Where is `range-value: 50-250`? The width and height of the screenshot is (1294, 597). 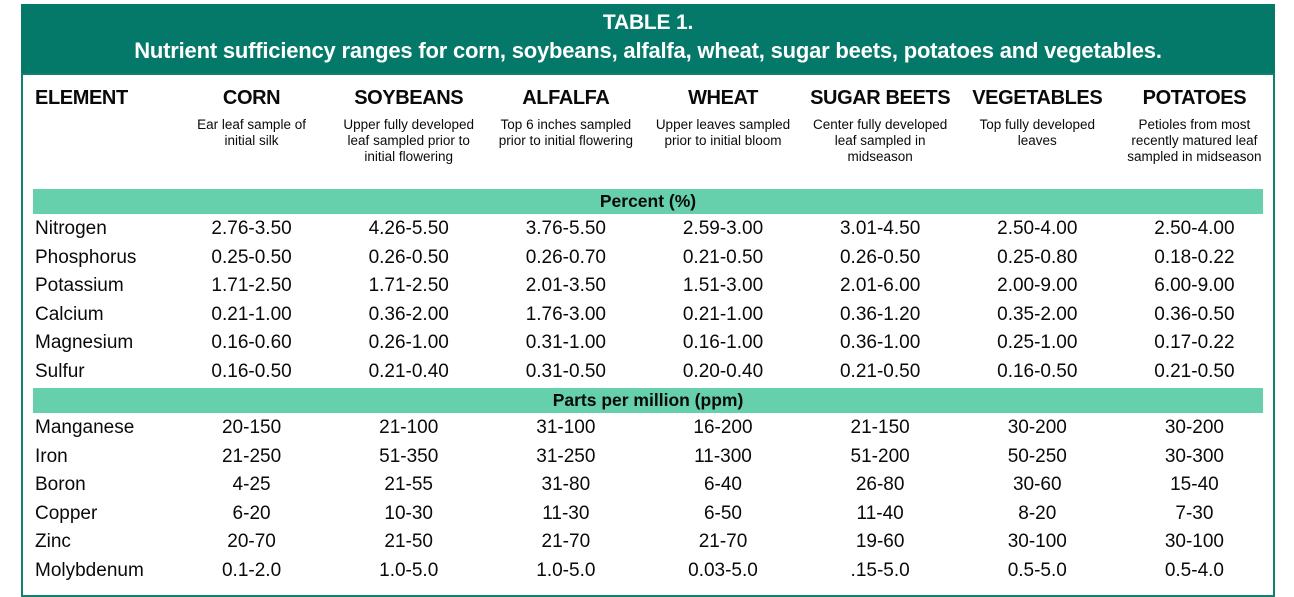 range-value: 50-250 is located at coordinates (1037, 456).